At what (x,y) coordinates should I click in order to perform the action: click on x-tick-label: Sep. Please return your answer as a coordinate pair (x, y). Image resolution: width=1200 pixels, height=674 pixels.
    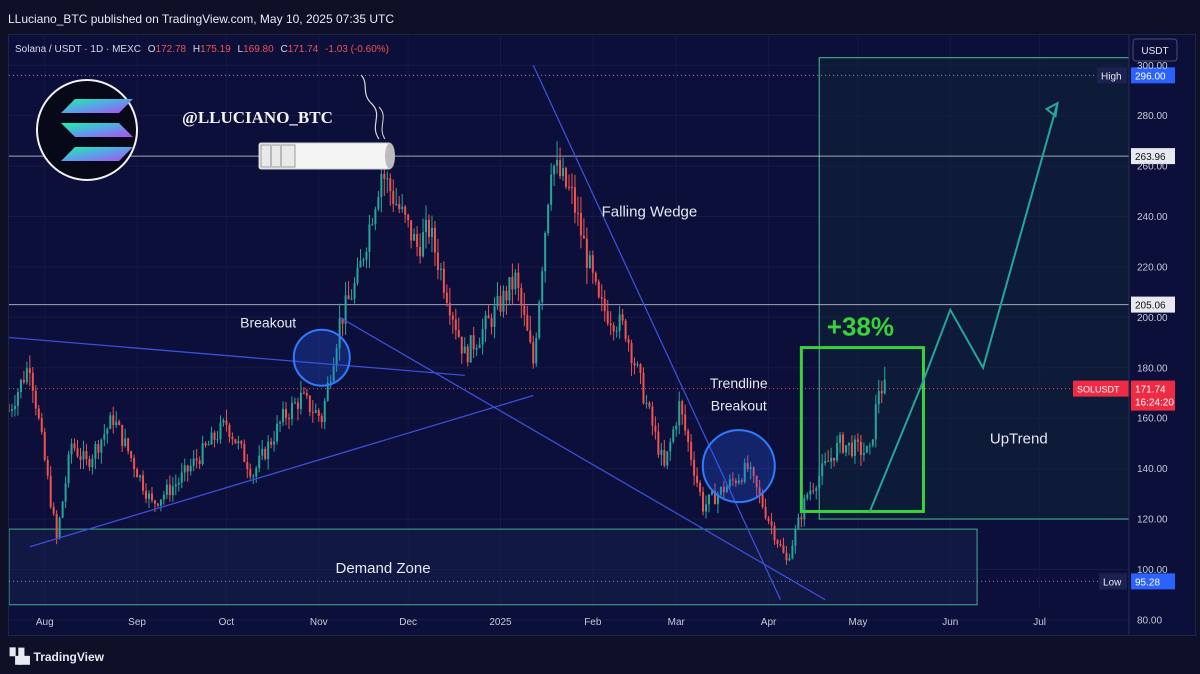
    Looking at the image, I should click on (137, 622).